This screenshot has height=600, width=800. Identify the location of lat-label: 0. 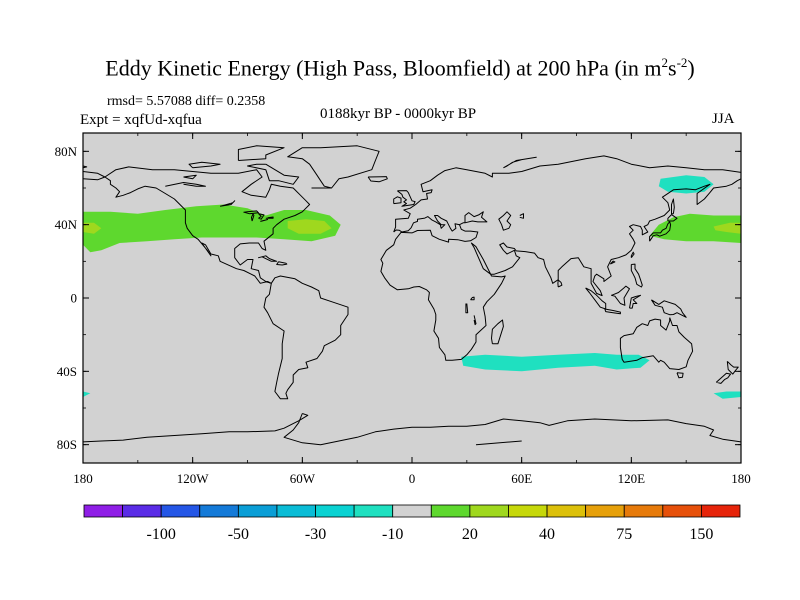
(74, 298).